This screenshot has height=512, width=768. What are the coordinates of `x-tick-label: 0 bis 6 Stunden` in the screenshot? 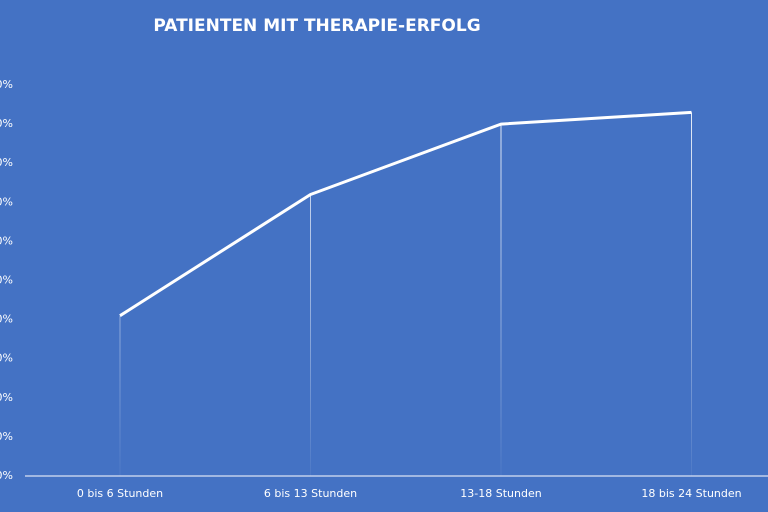 It's located at (120, 493).